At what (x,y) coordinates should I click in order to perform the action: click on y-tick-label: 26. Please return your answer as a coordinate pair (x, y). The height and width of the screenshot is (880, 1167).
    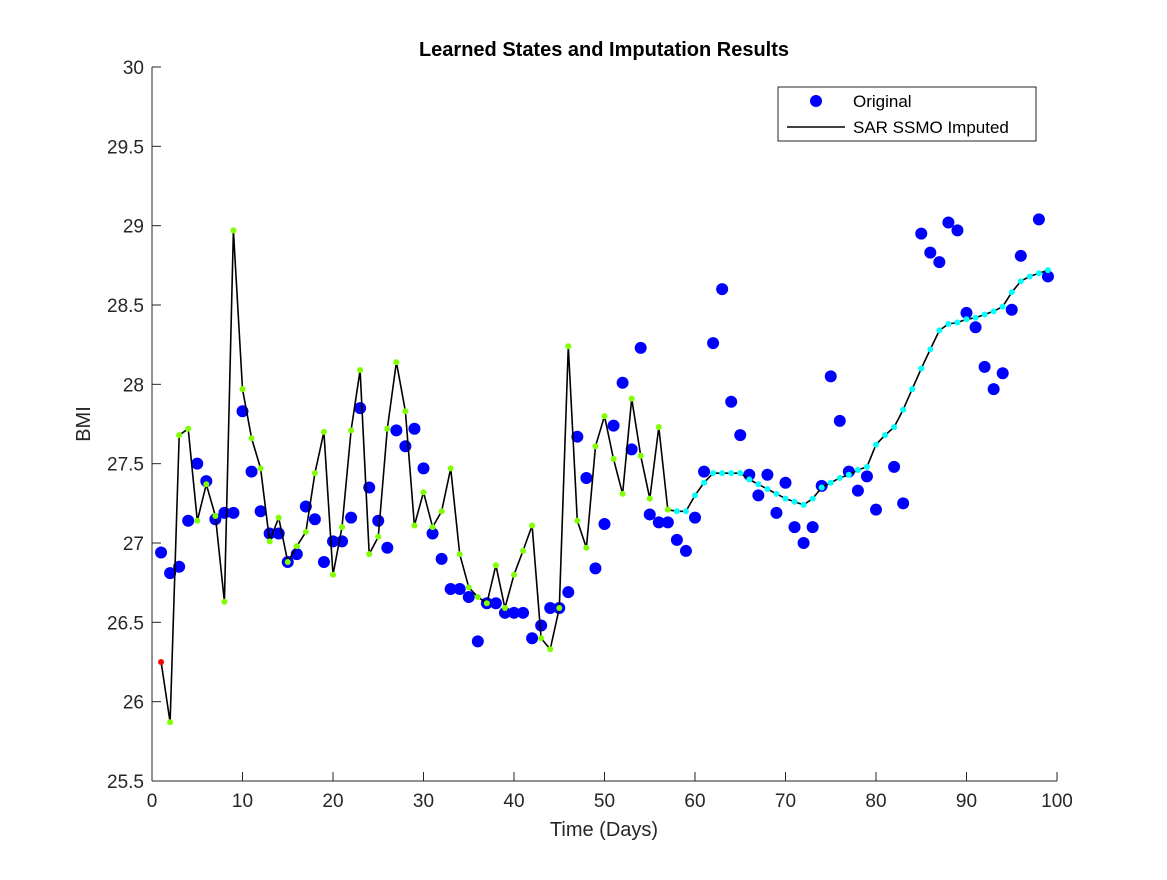
    Looking at the image, I should click on (133, 703).